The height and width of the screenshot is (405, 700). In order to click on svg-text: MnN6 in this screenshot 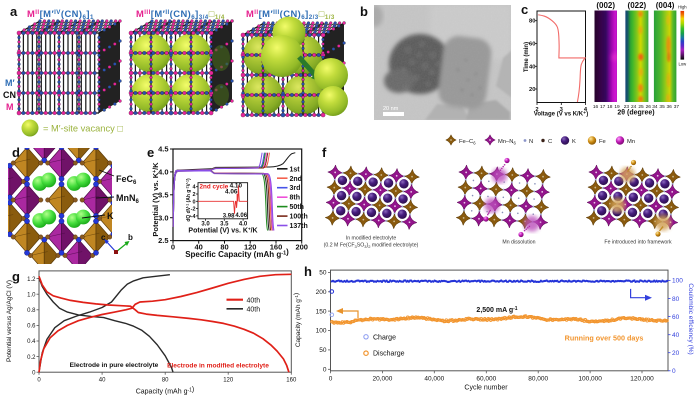, I will do `click(128, 199)`.